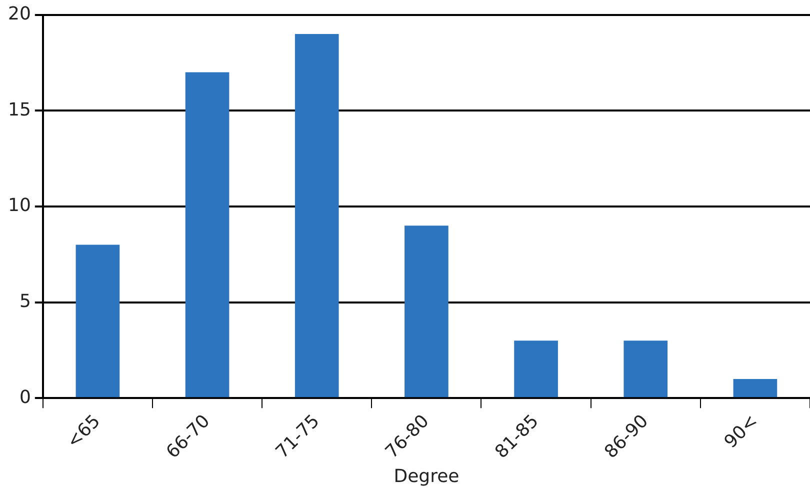 This screenshot has width=810, height=492. What do you see at coordinates (19, 13) in the screenshot?
I see `y-tick-label: 20` at bounding box center [19, 13].